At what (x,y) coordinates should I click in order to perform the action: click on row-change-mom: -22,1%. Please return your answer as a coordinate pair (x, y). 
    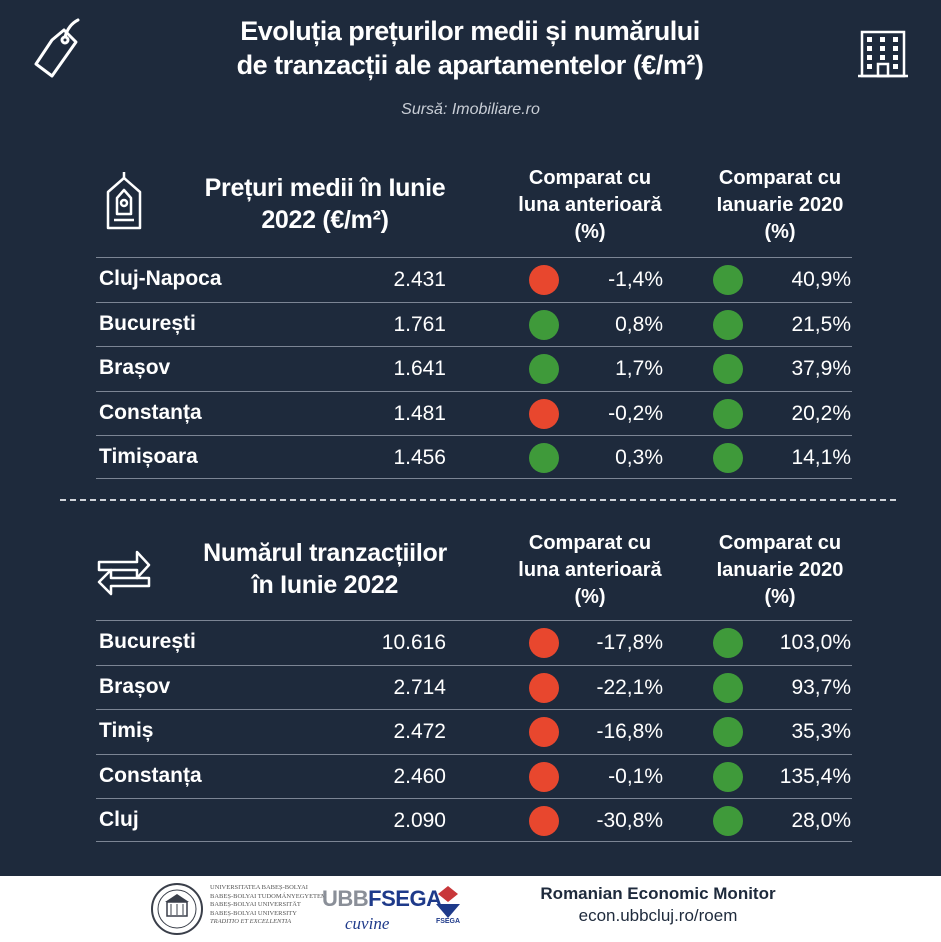
    Looking at the image, I should click on (629, 687).